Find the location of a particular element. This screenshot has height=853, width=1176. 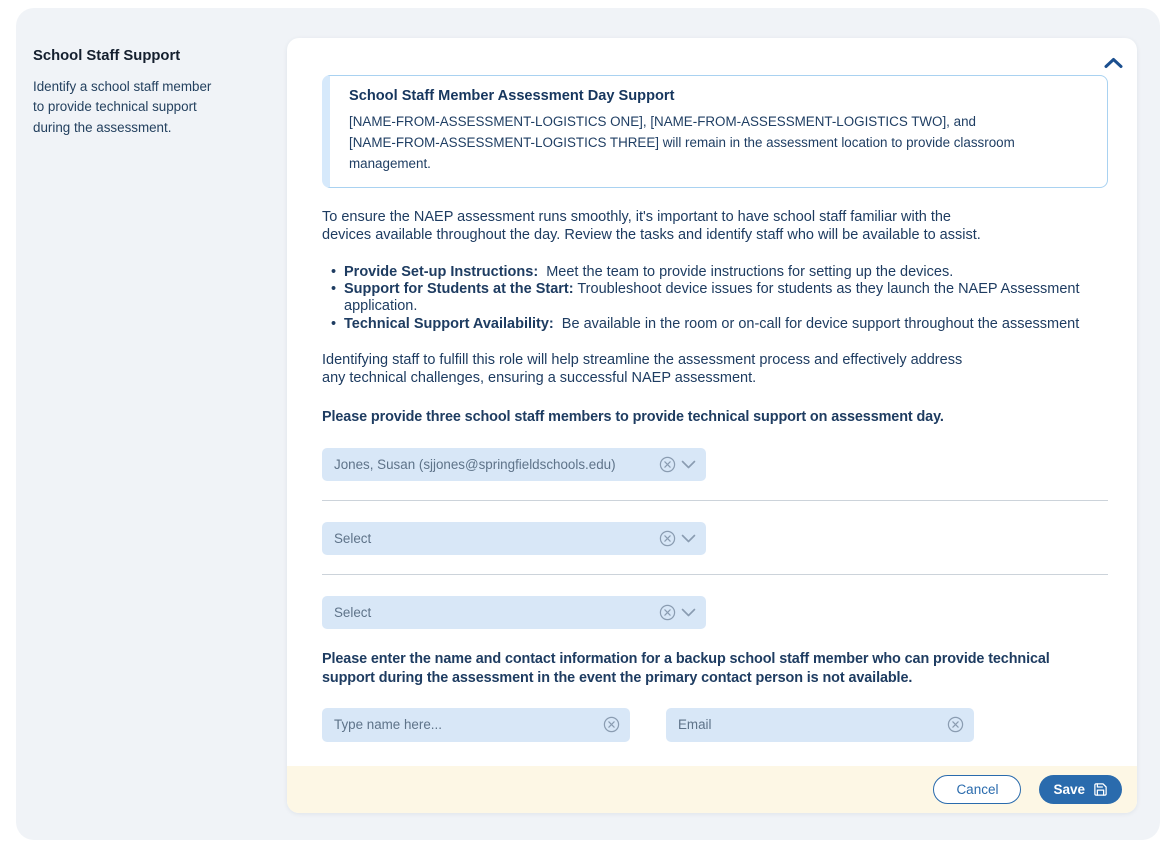

staff-select-3: Select is located at coordinates (514, 613).